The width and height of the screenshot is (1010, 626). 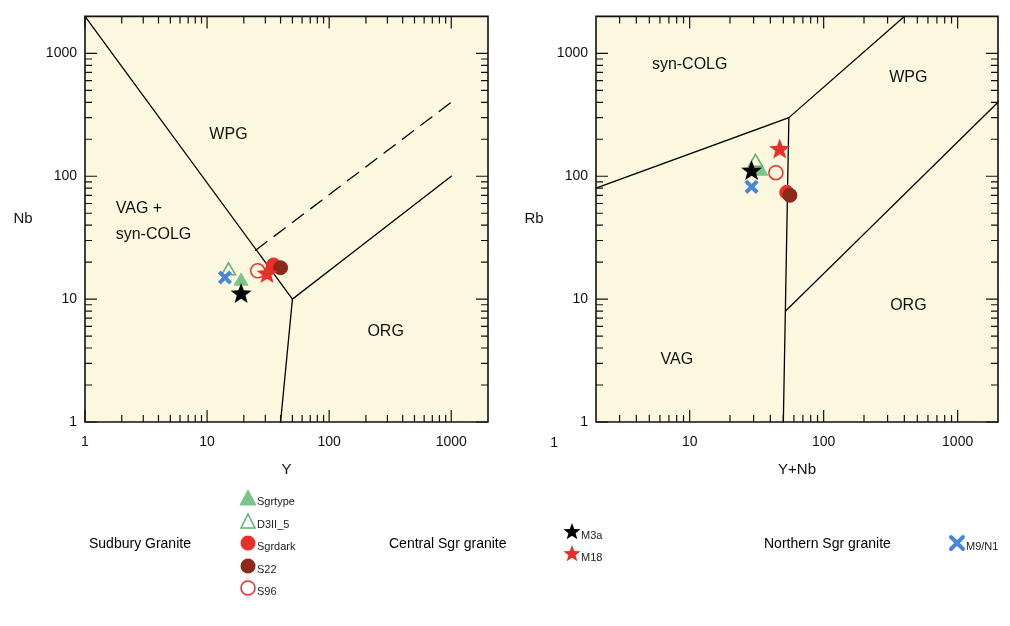 I want to click on annotation: syn-COLG, so click(x=689, y=64).